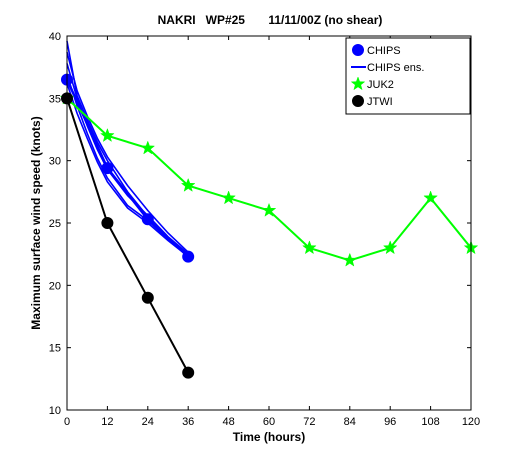  Describe the element at coordinates (107, 422) in the screenshot. I see `x-tick-label: 12` at that location.